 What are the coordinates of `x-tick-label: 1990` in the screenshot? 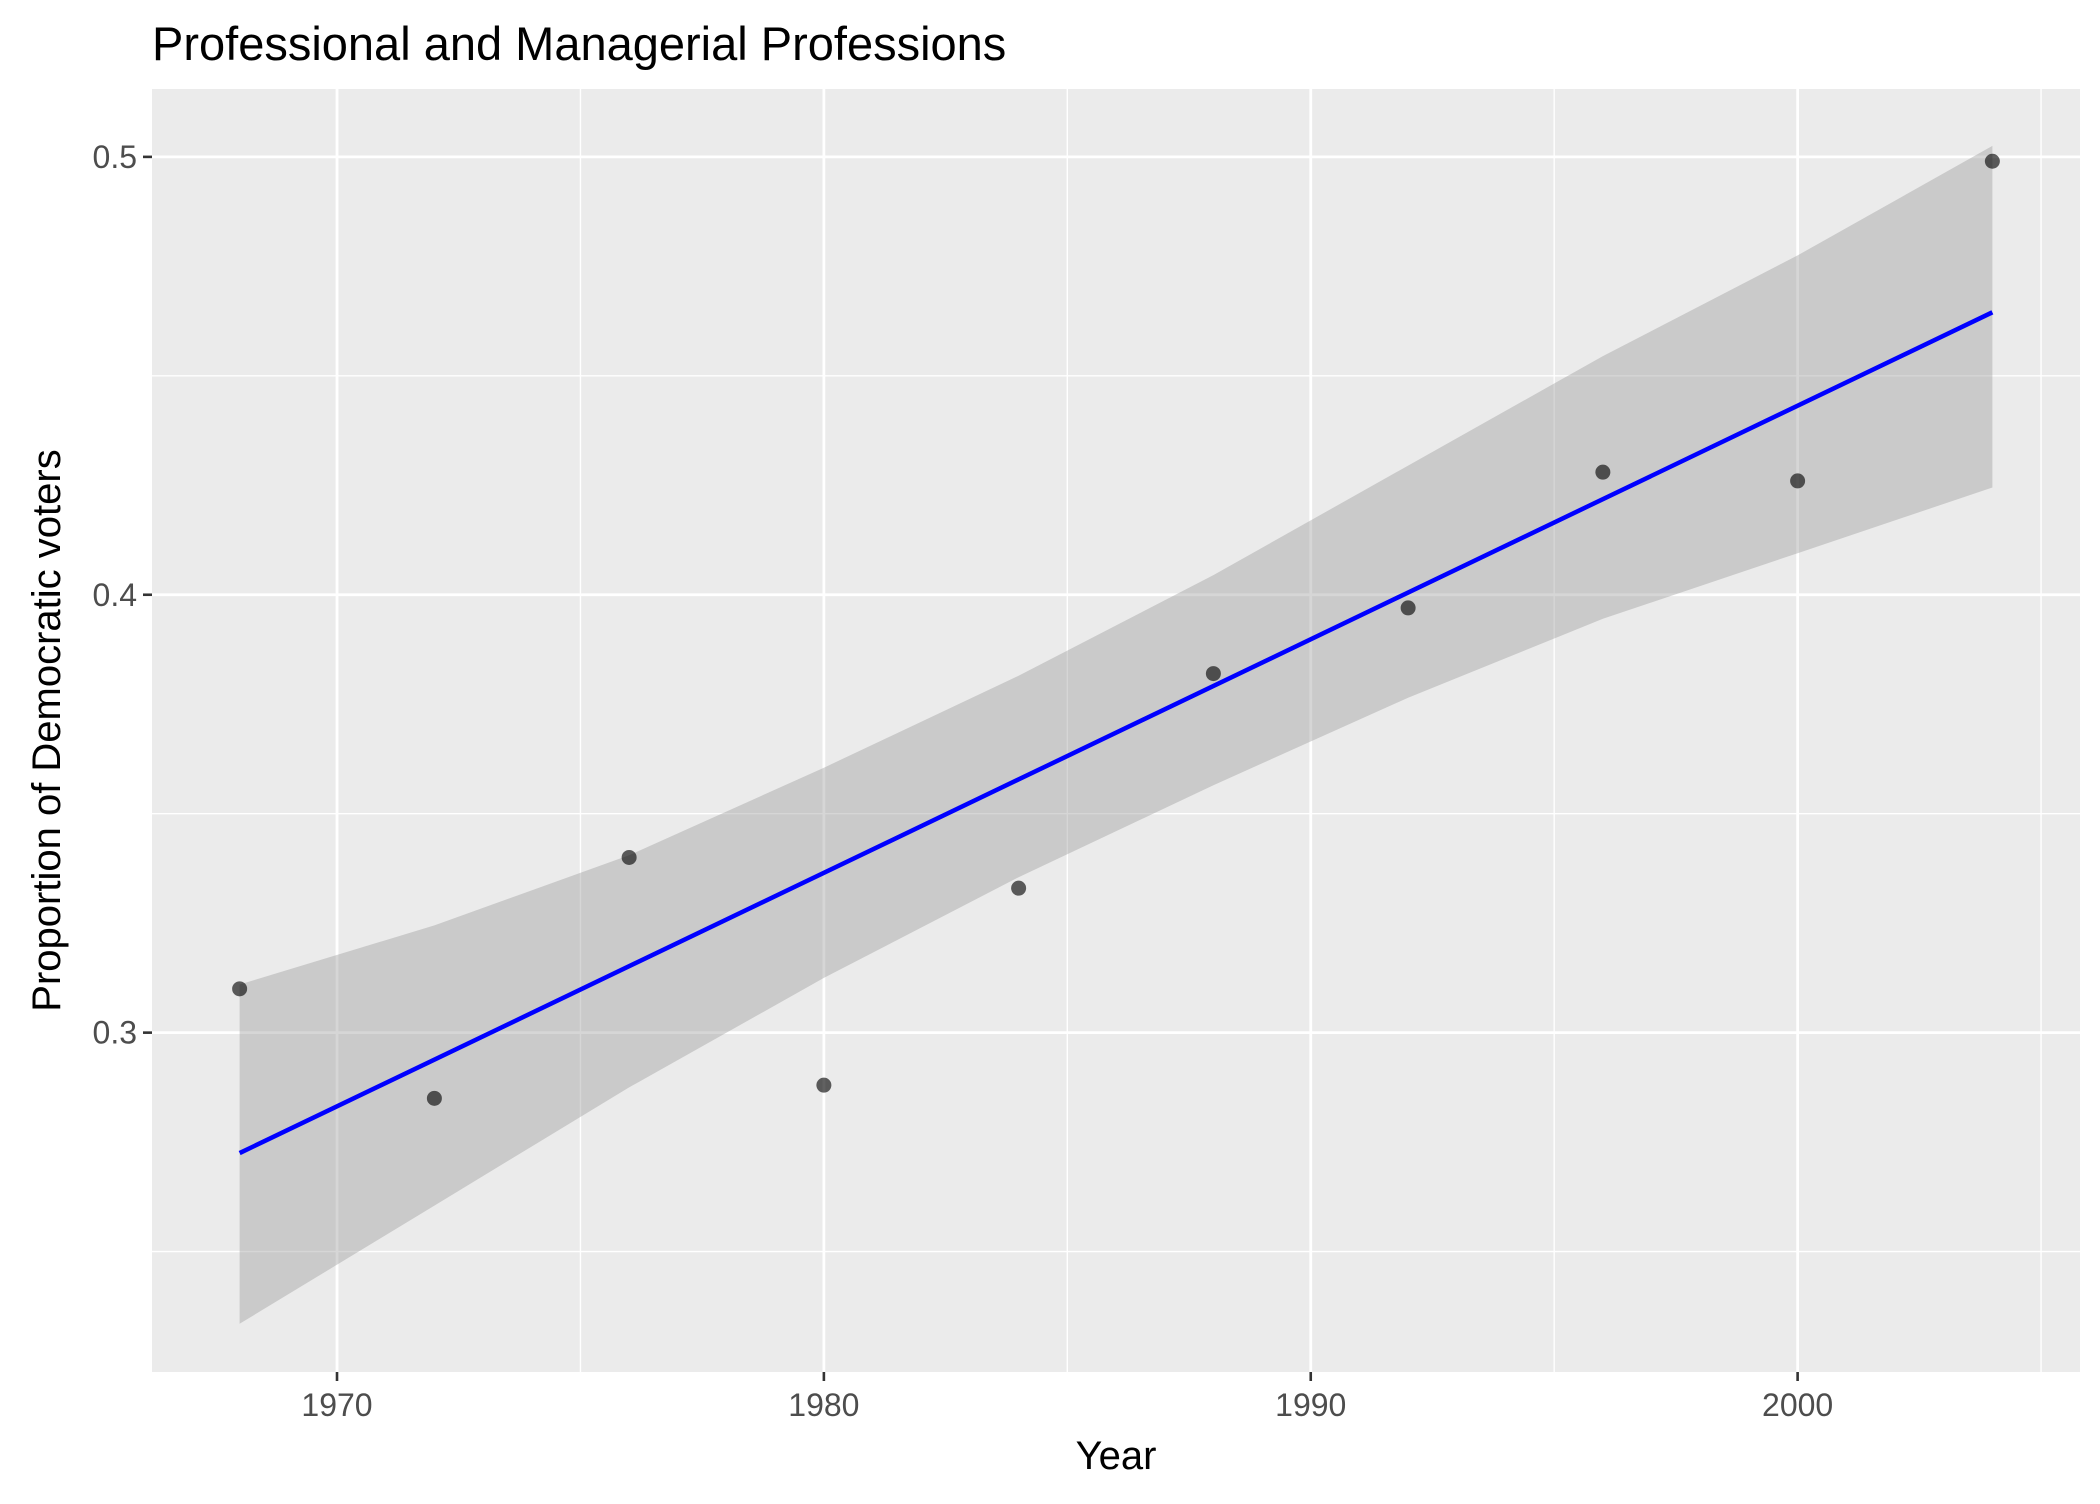 It's located at (1310, 1405).